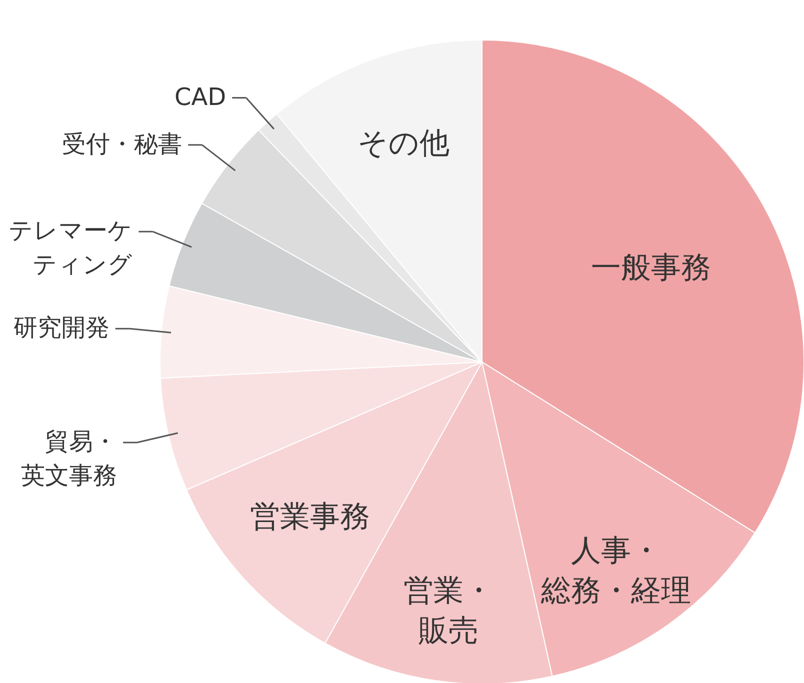 This screenshot has width=804, height=683. What do you see at coordinates (122, 144) in the screenshot?
I see `slice-label: 受付・秘書` at bounding box center [122, 144].